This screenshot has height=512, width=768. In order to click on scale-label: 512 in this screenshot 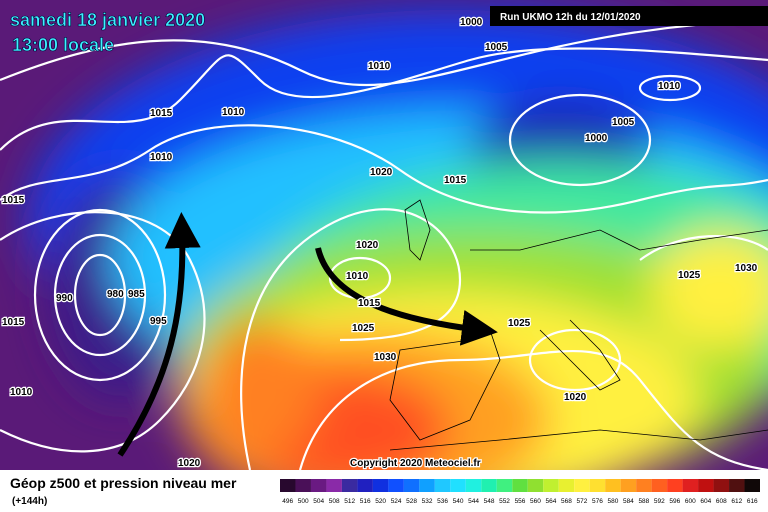, I will do `click(349, 501)`.